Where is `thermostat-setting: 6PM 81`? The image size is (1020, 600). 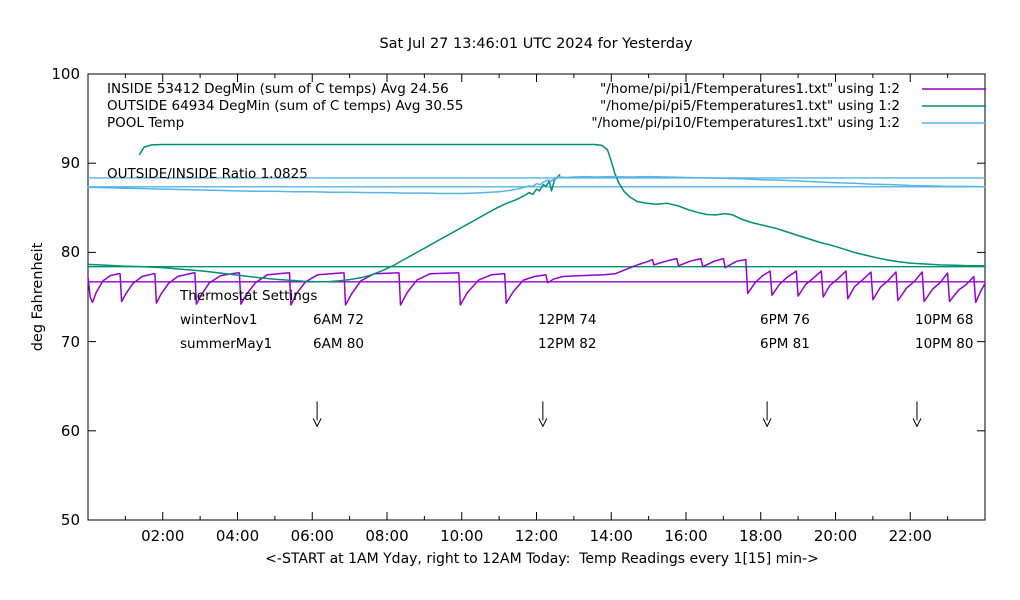 thermostat-setting: 6PM 81 is located at coordinates (785, 344).